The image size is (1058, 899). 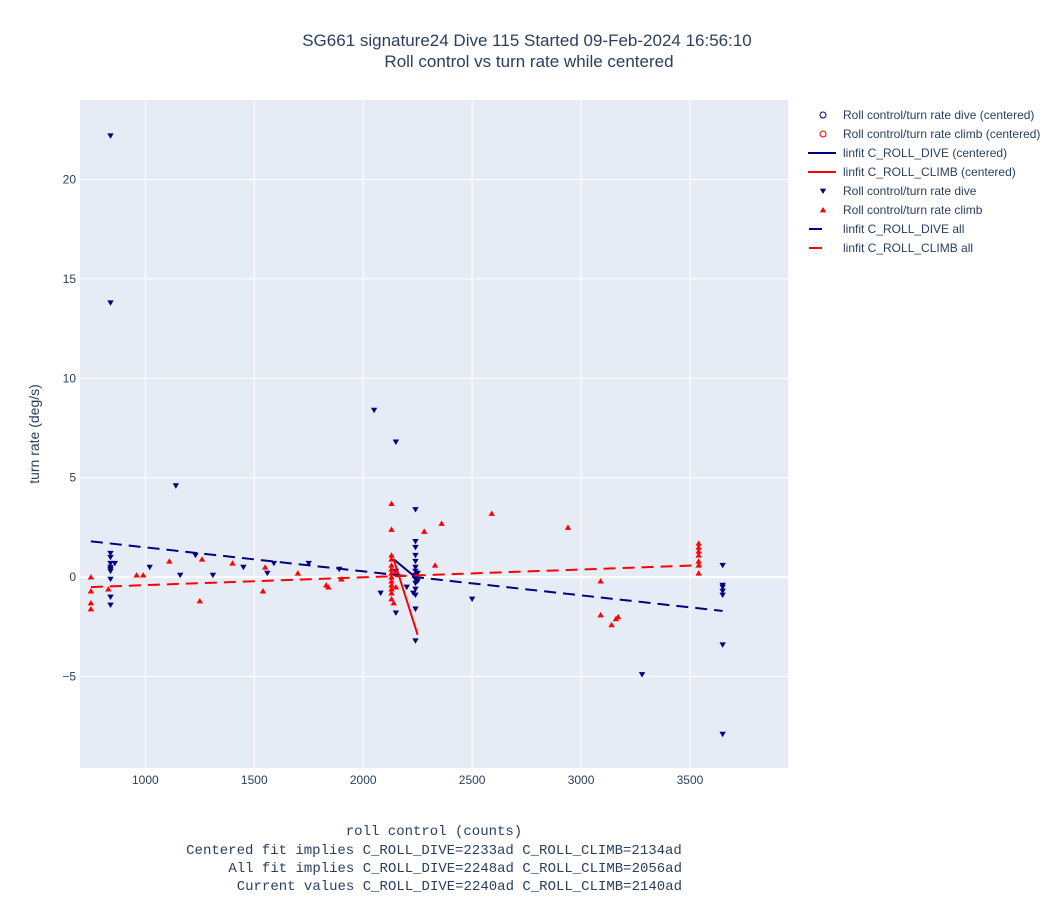 I want to click on x-tick-label: 1500, so click(x=254, y=780).